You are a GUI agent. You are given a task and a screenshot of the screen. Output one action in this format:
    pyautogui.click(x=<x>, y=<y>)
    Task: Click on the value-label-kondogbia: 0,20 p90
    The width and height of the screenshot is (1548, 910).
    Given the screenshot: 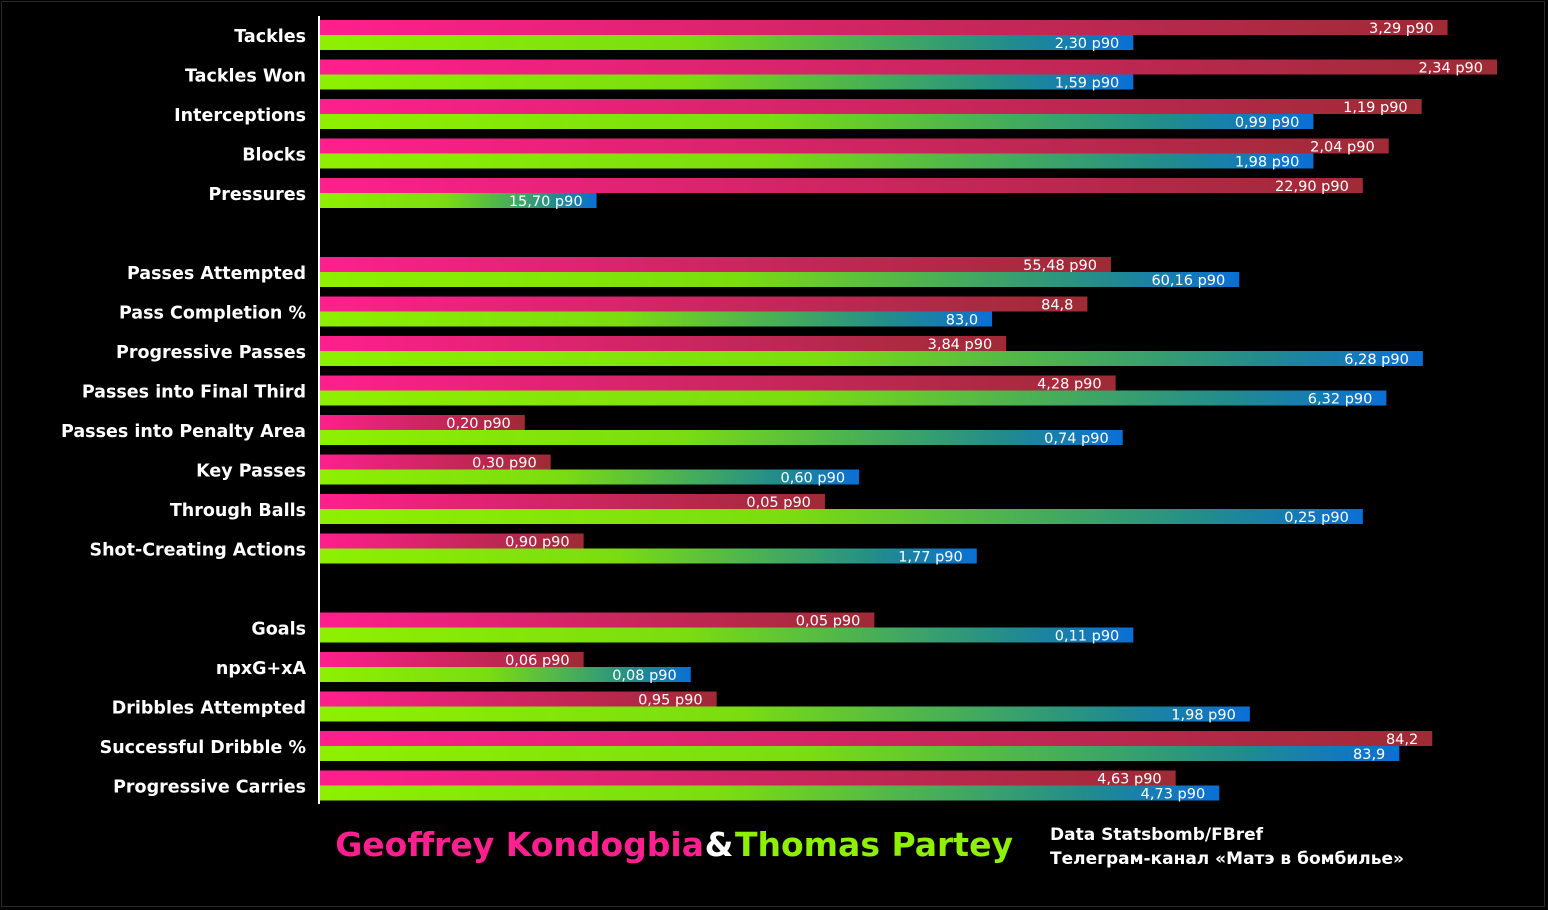 What is the action you would take?
    pyautogui.click(x=478, y=424)
    